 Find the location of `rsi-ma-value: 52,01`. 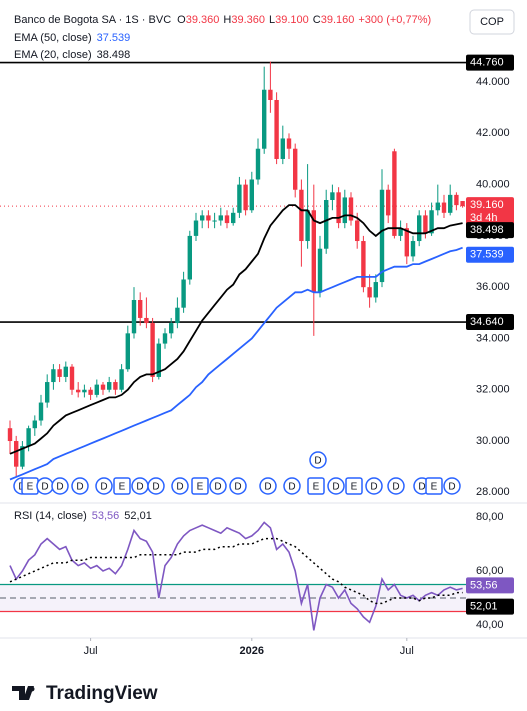

rsi-ma-value: 52,01 is located at coordinates (138, 516).